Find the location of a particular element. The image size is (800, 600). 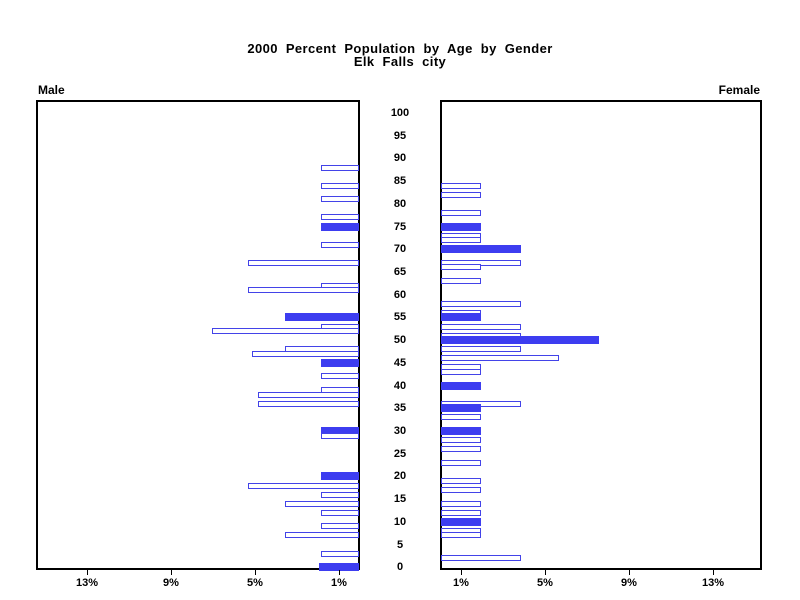

age-tick-15: 15 is located at coordinates (400, 499).